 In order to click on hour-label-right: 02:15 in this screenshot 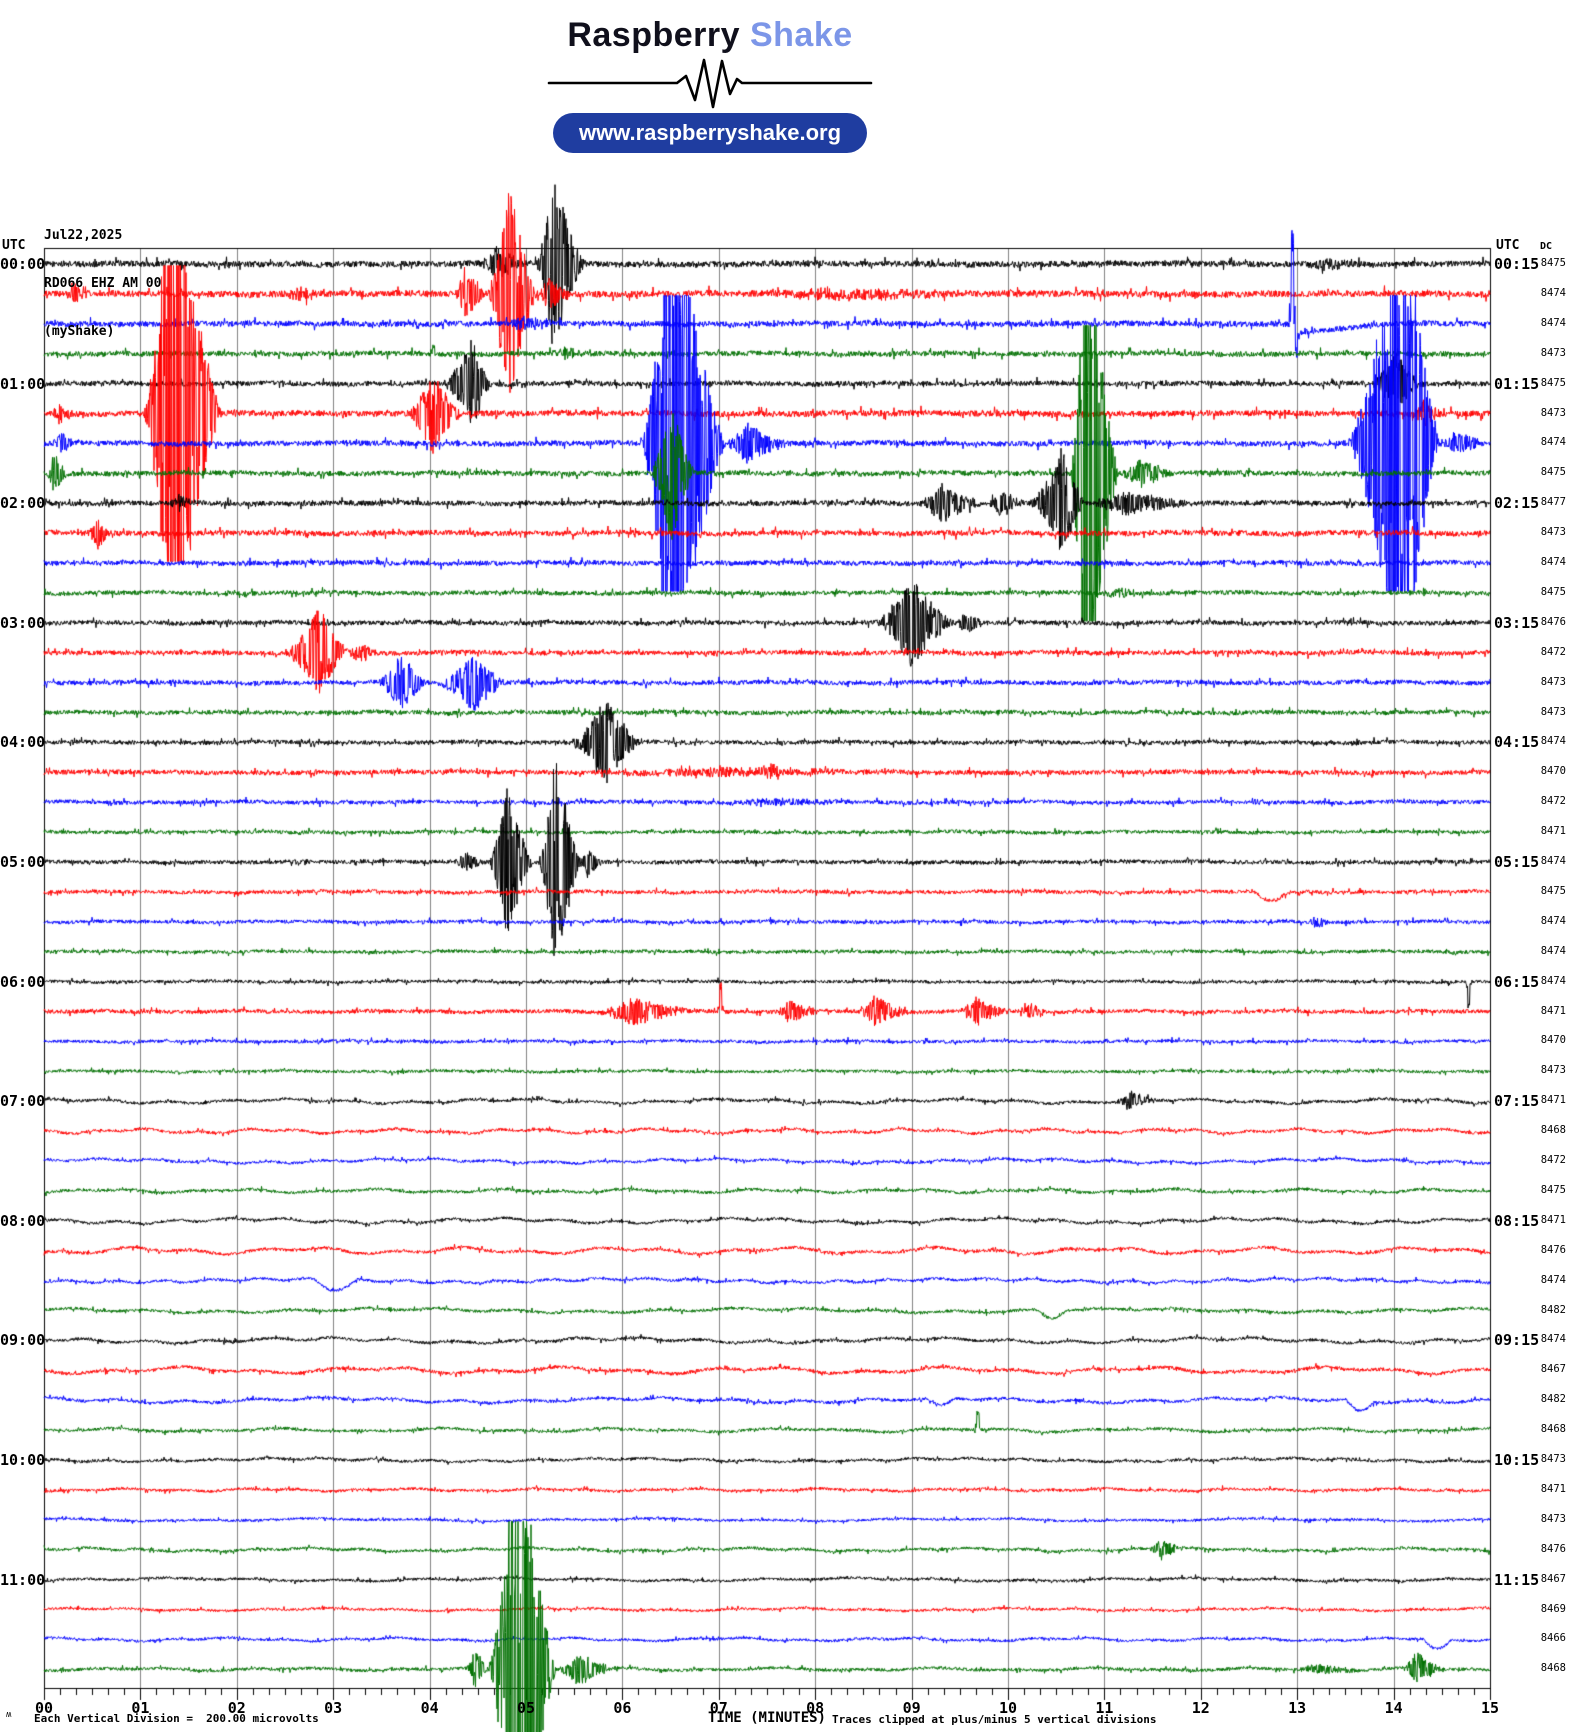, I will do `click(1517, 503)`.